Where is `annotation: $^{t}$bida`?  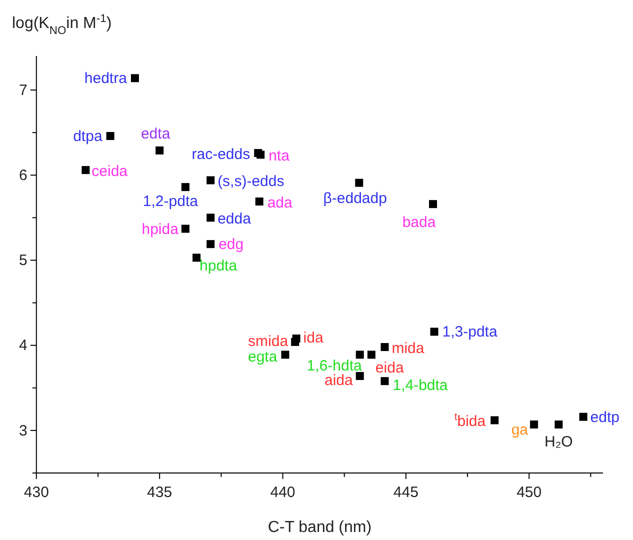
annotation: $^{t}$bida is located at coordinates (470, 420).